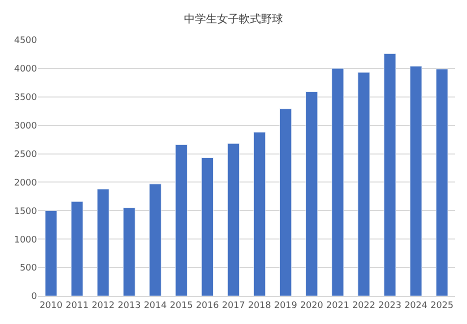  Describe the element at coordinates (442, 305) in the screenshot. I see `x-tick-label: 2025` at that location.